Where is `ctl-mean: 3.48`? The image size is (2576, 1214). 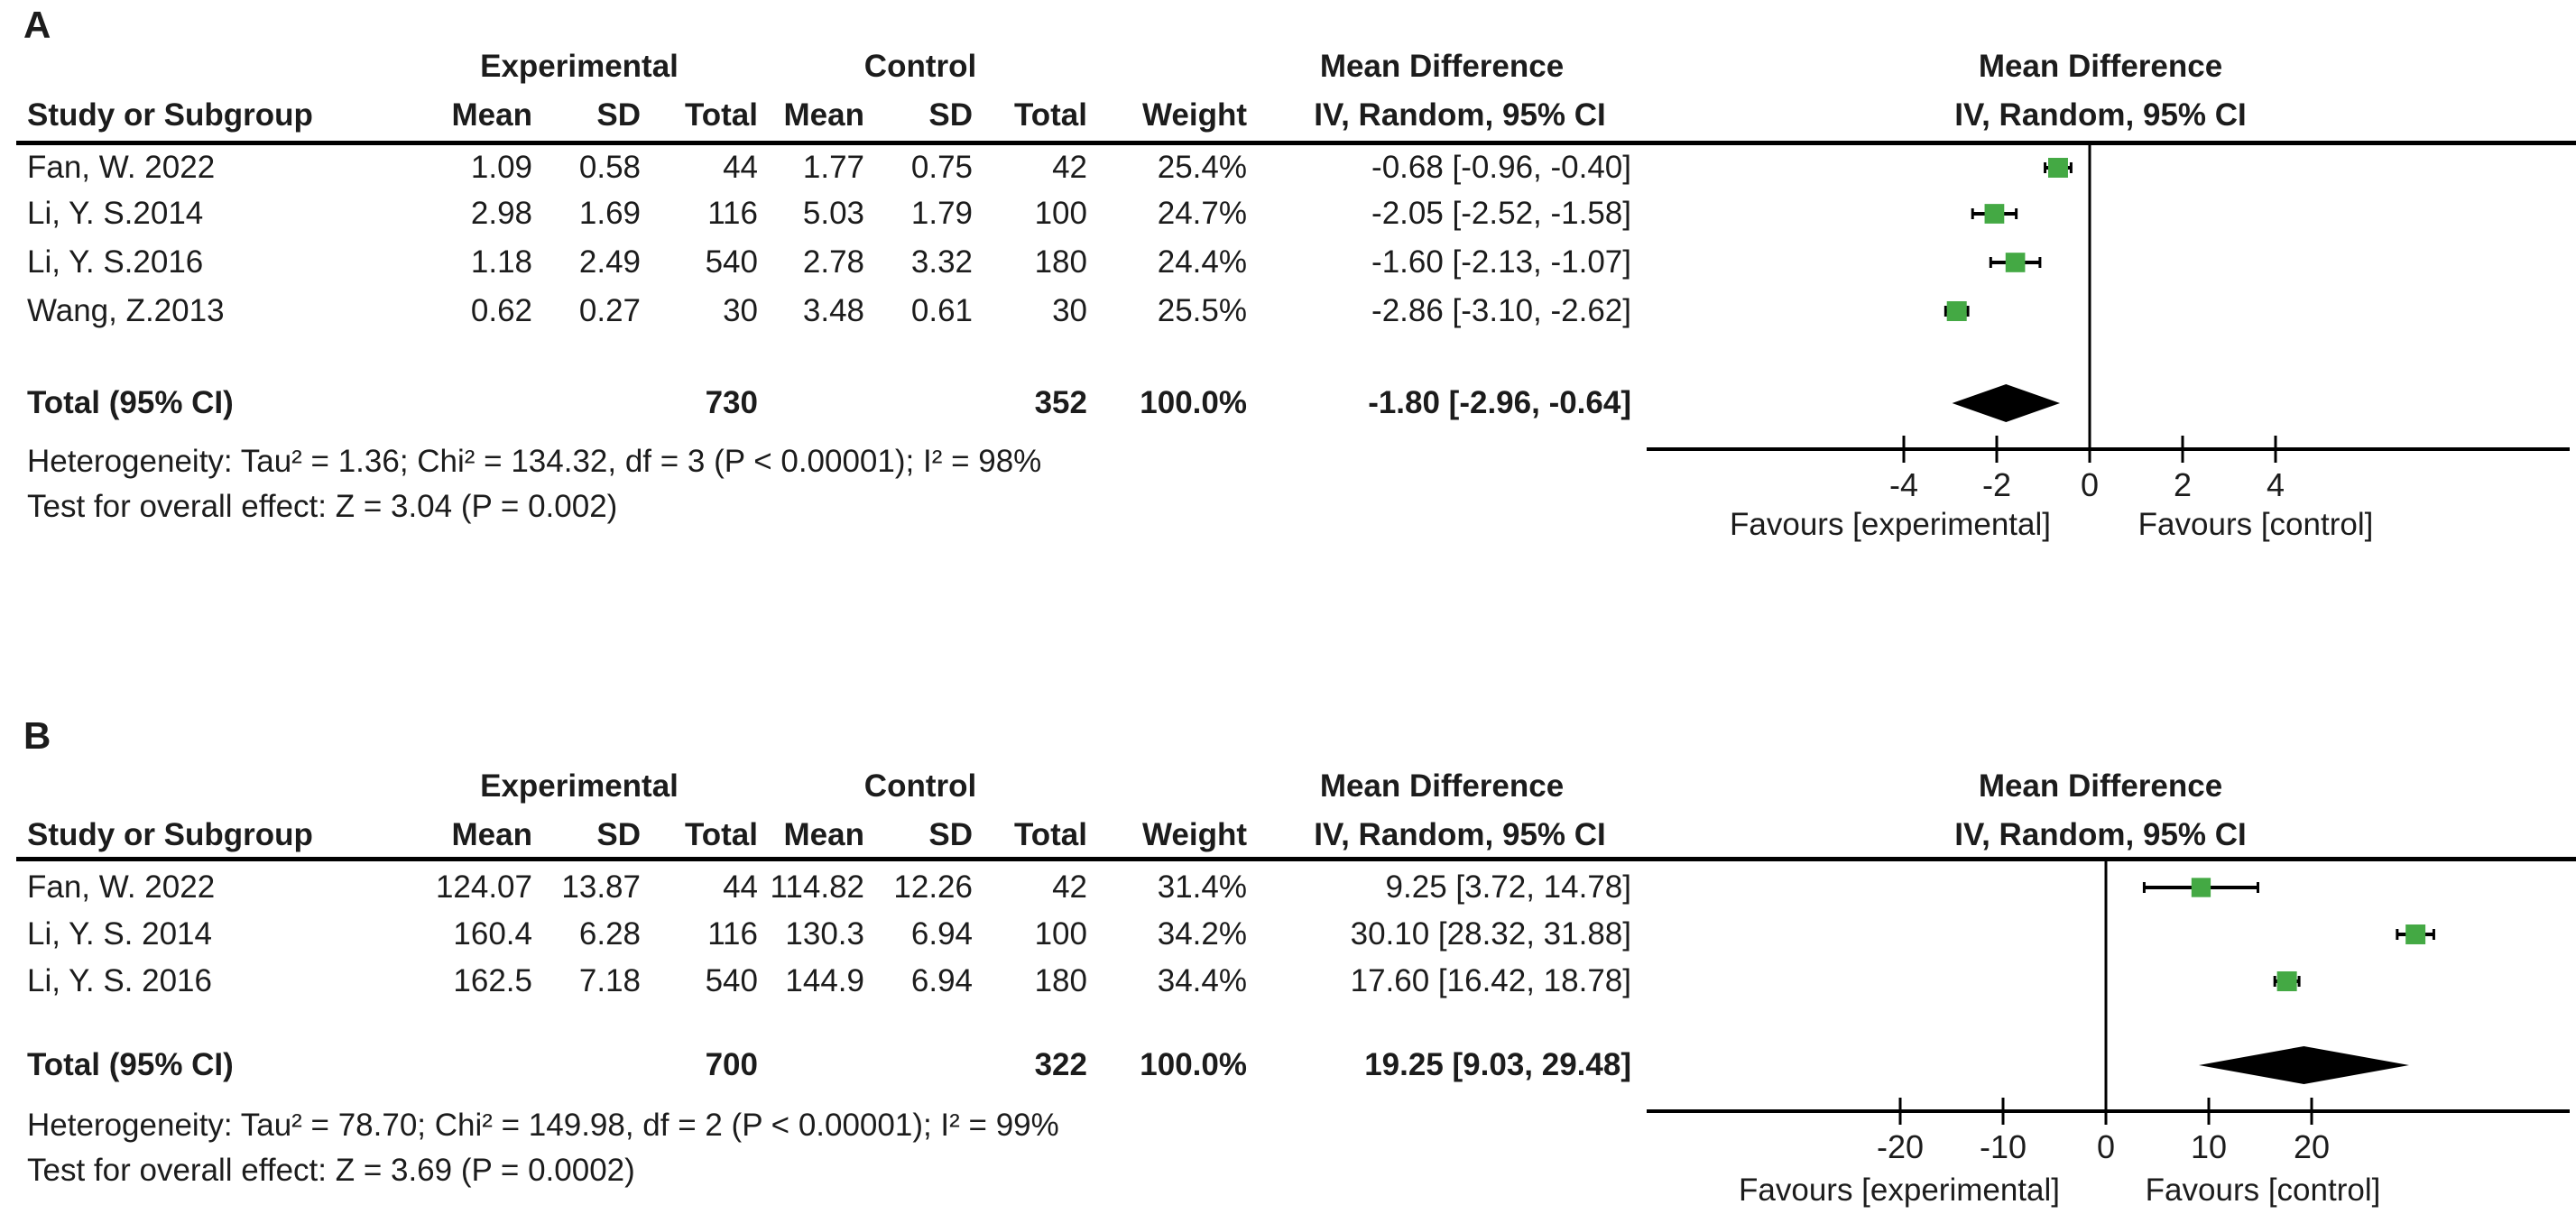
ctl-mean: 3.48 is located at coordinates (833, 310).